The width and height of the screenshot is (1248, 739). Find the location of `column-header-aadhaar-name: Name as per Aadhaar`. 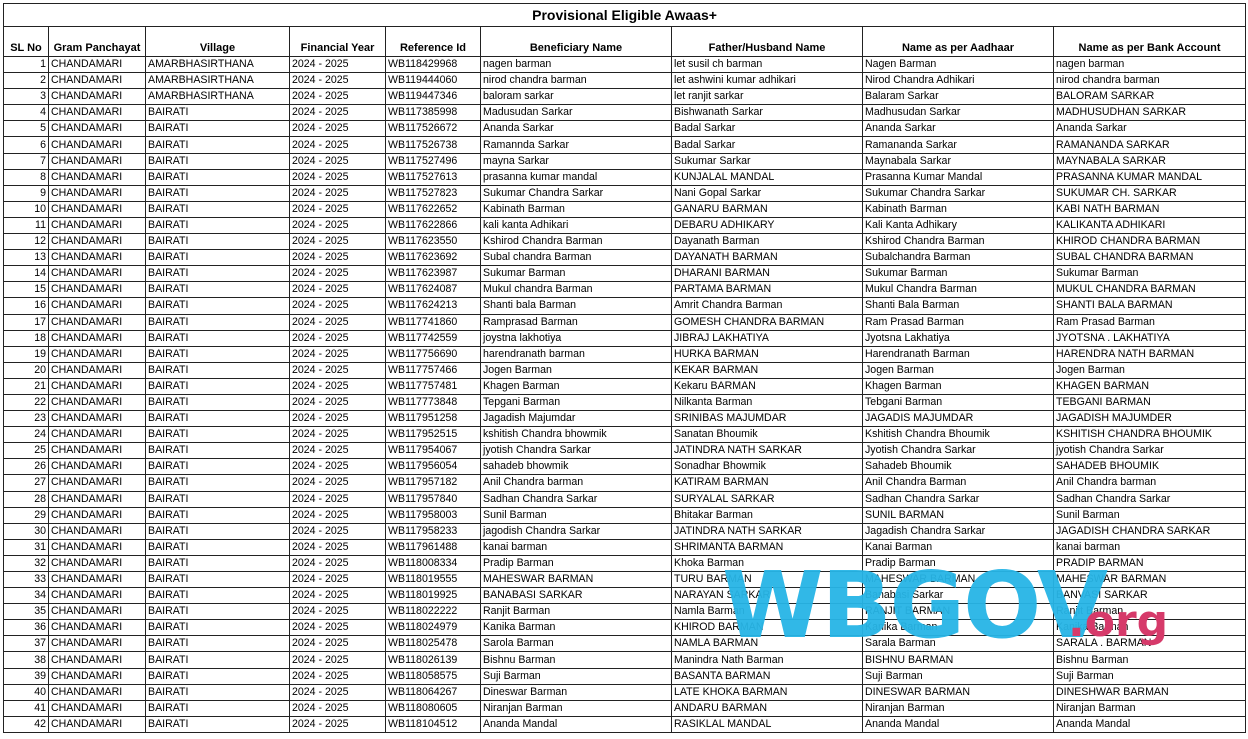

column-header-aadhaar-name: Name as per Aadhaar is located at coordinates (958, 41).